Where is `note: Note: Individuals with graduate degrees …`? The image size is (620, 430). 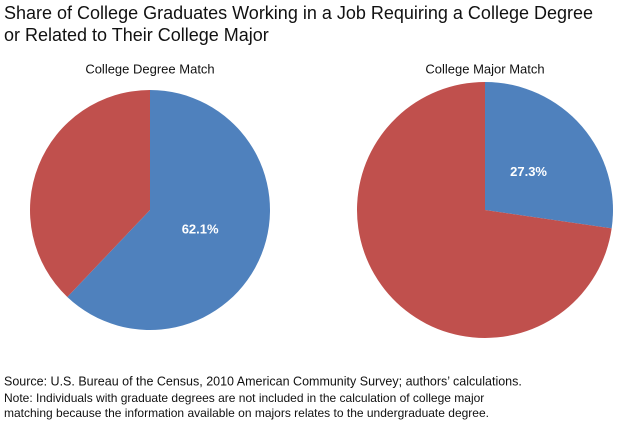 note: Note: Individuals with graduate degrees … is located at coordinates (244, 398).